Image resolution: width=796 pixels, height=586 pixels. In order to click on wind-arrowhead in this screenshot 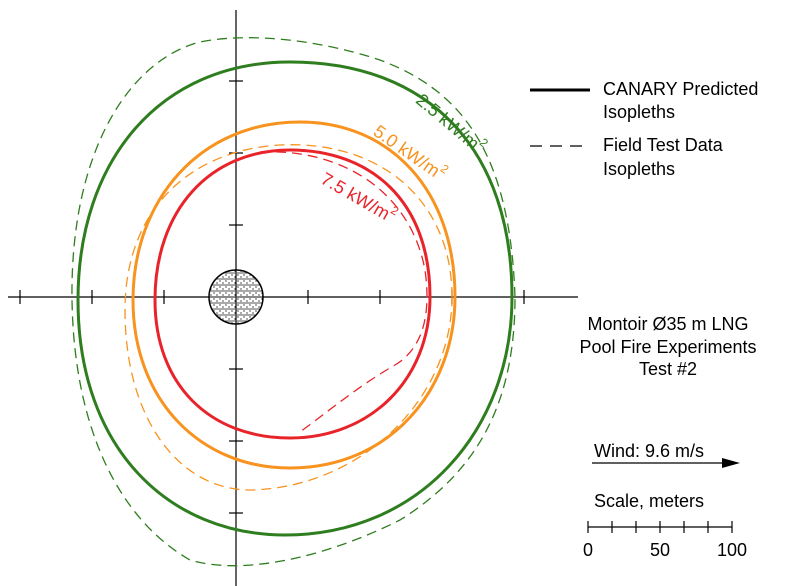, I will do `click(731, 463)`.